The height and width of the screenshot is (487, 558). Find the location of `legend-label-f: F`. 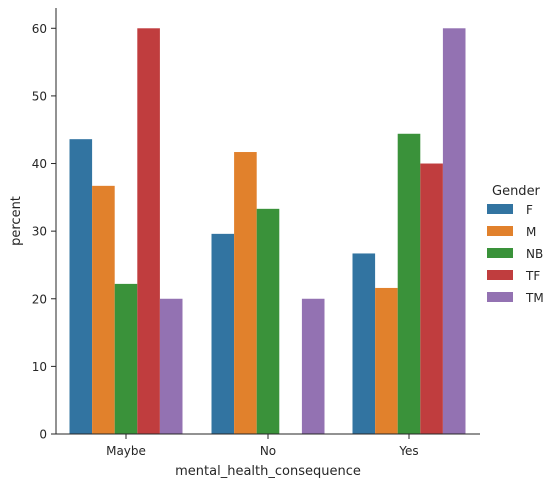

legend-label-f: F is located at coordinates (529, 210).